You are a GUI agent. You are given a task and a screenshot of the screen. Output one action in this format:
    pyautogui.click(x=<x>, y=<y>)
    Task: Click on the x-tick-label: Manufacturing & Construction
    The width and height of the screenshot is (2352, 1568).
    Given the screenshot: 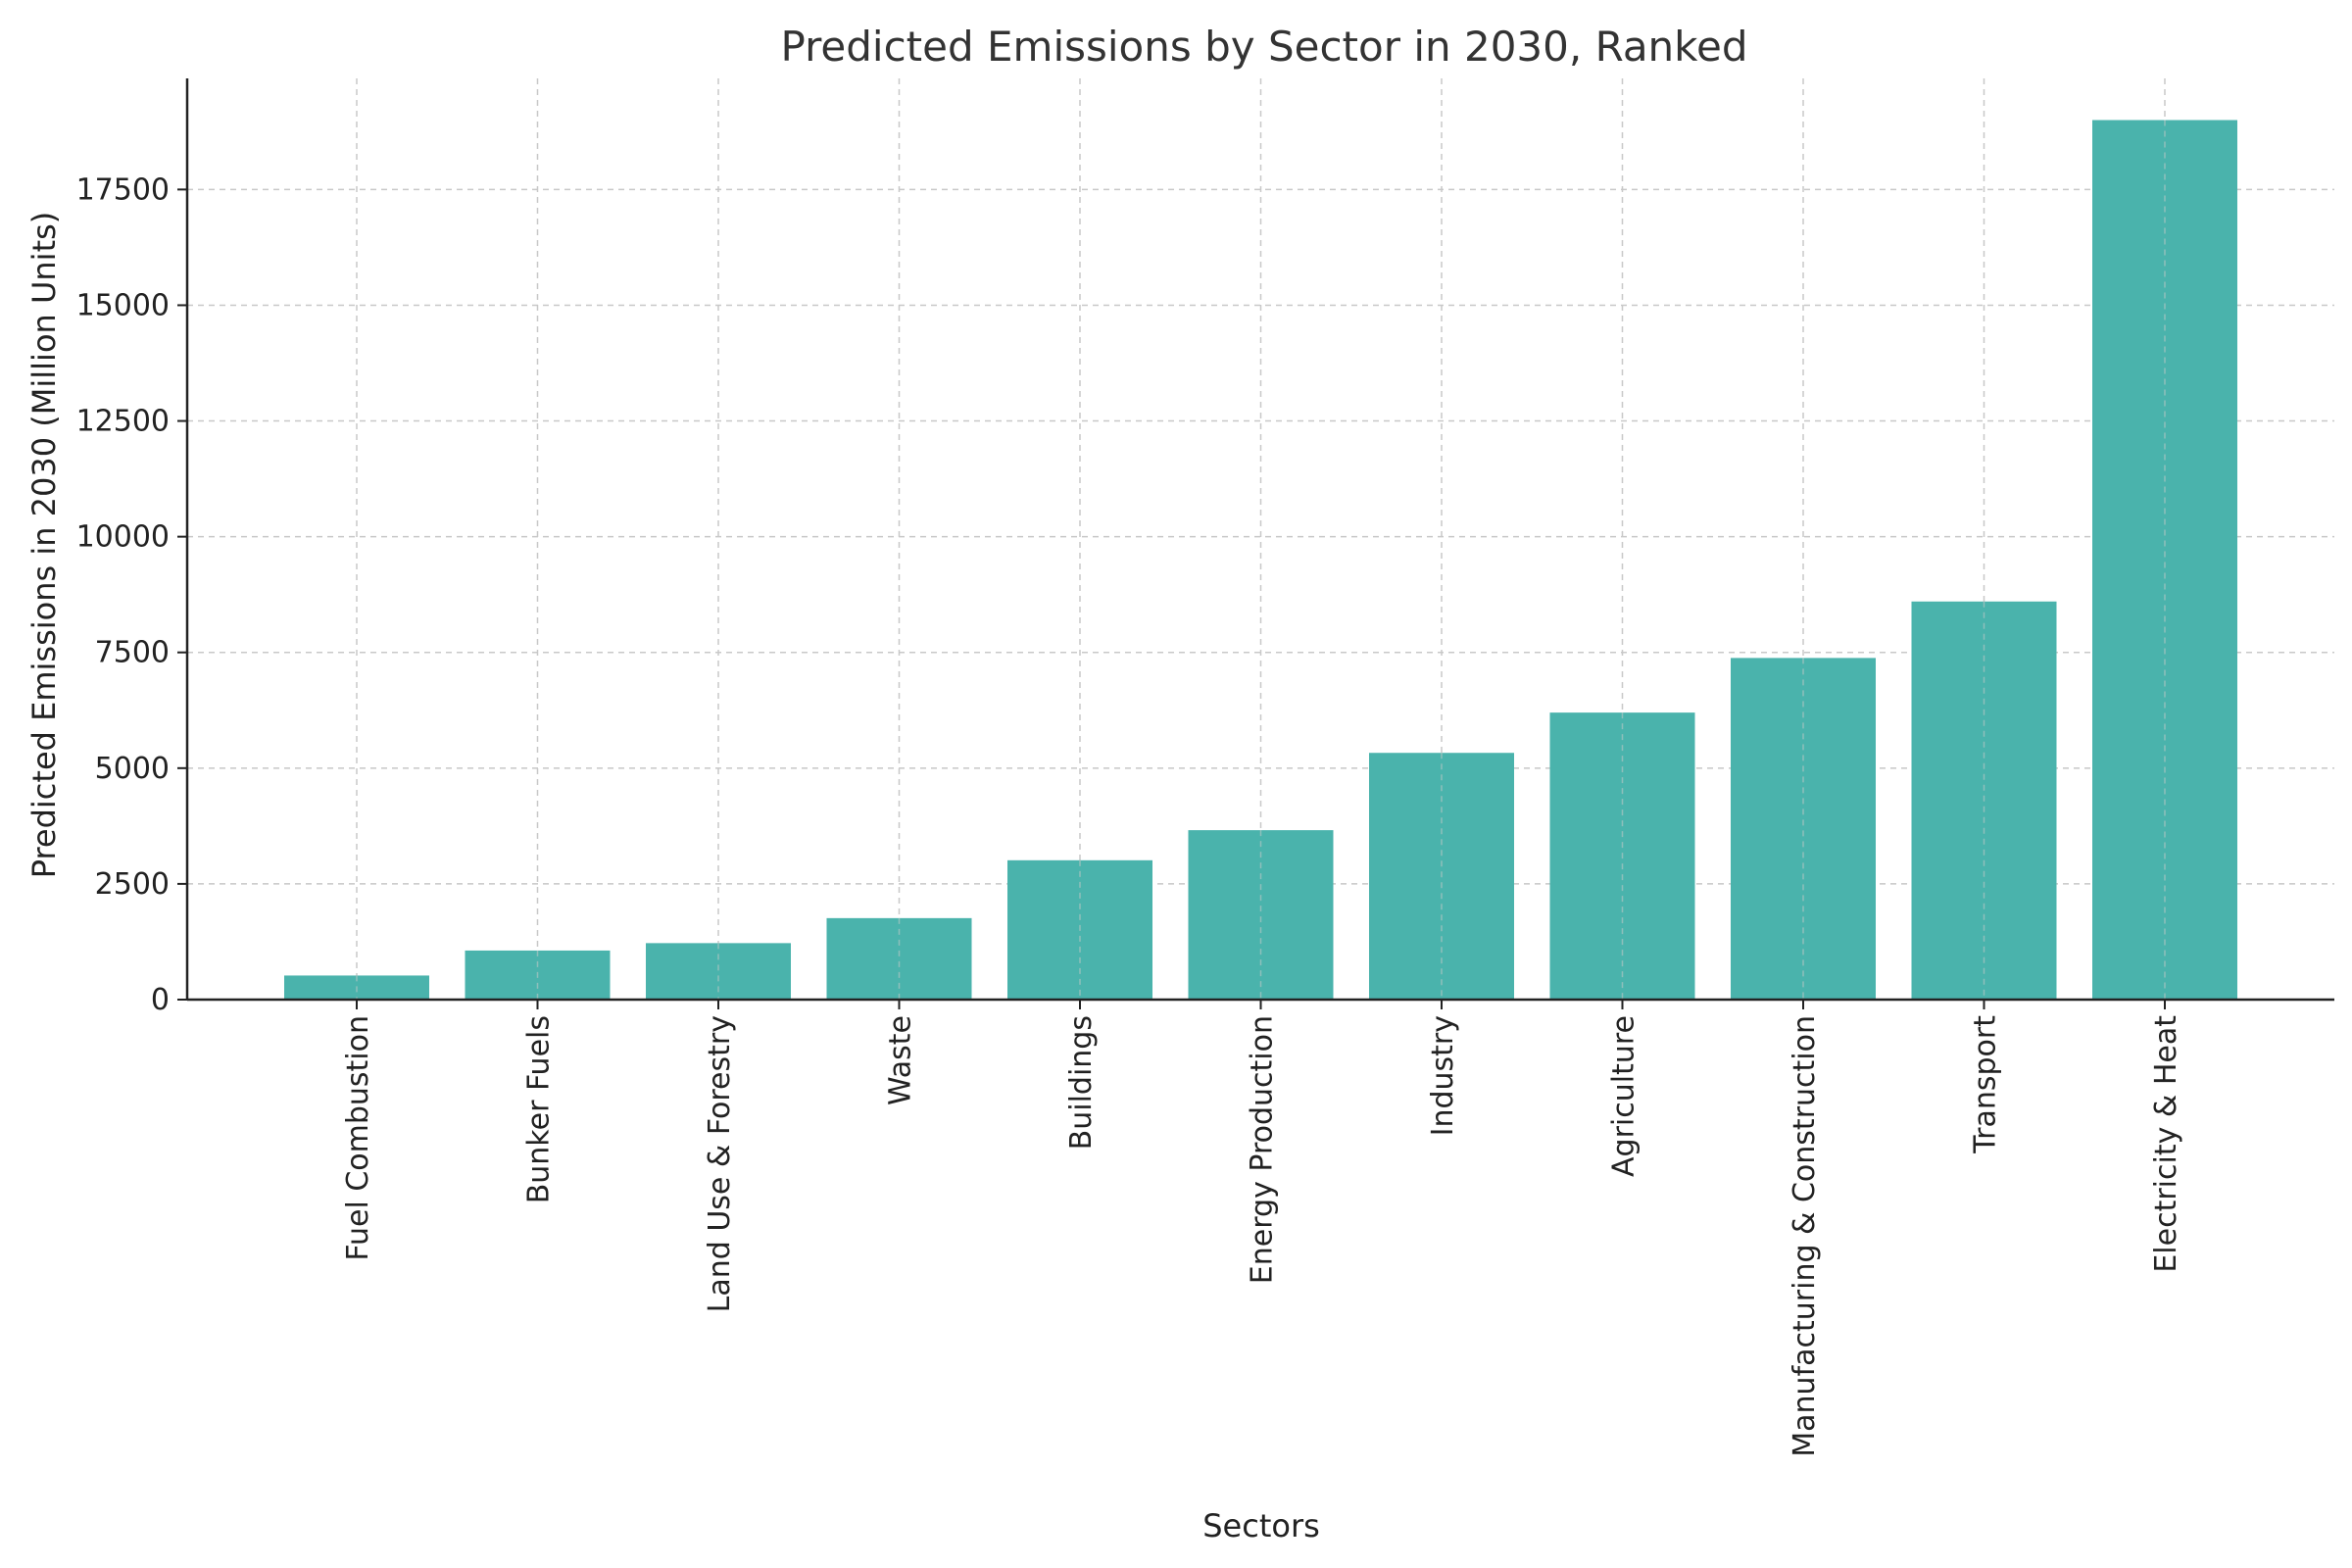 What is the action you would take?
    pyautogui.click(x=1805, y=1236)
    